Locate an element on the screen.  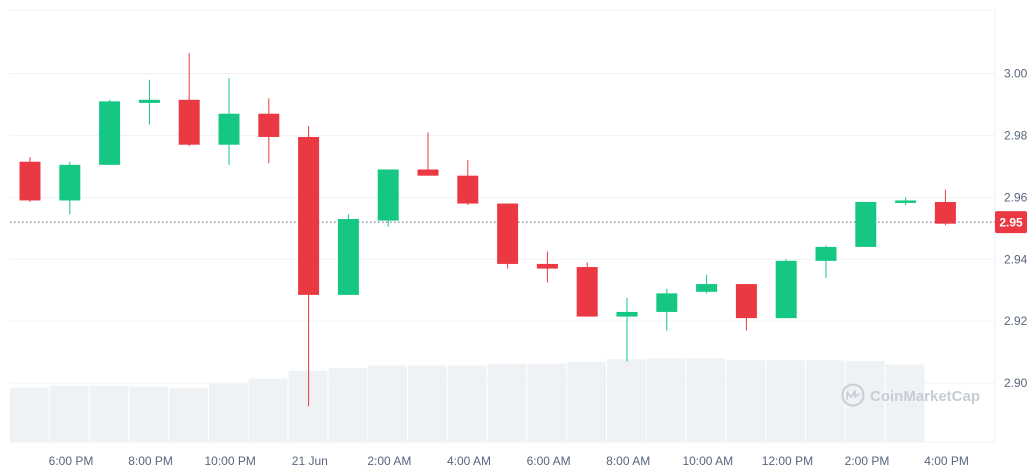
x-tick-label: 21 Jun is located at coordinates (310, 461).